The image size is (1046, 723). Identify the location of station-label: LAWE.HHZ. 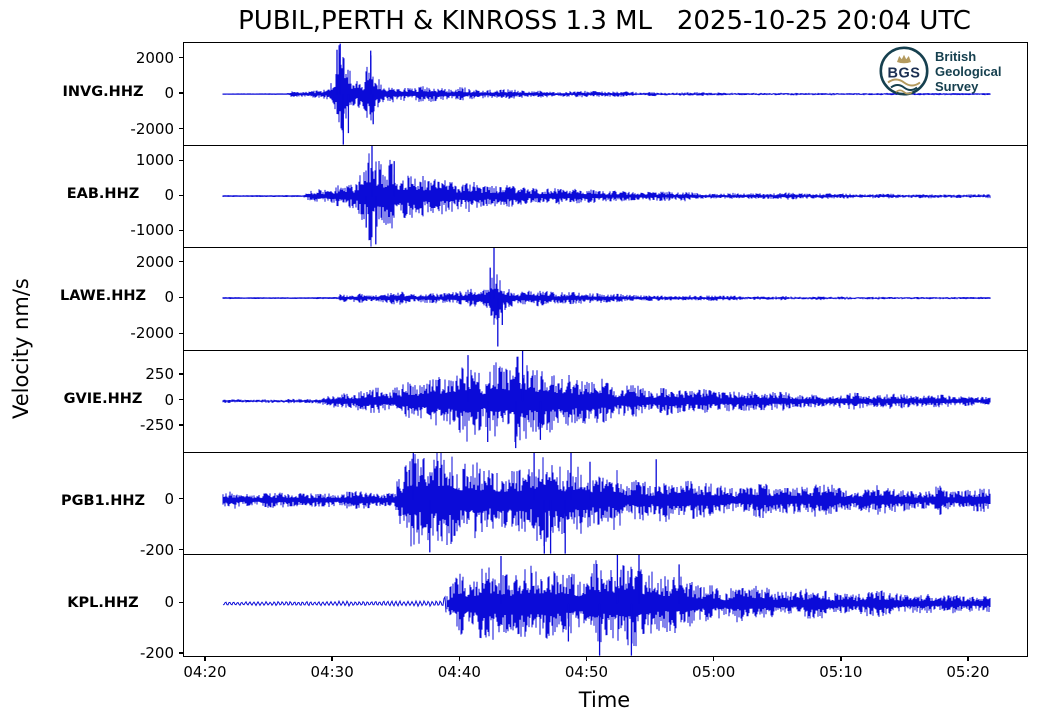
(102, 296).